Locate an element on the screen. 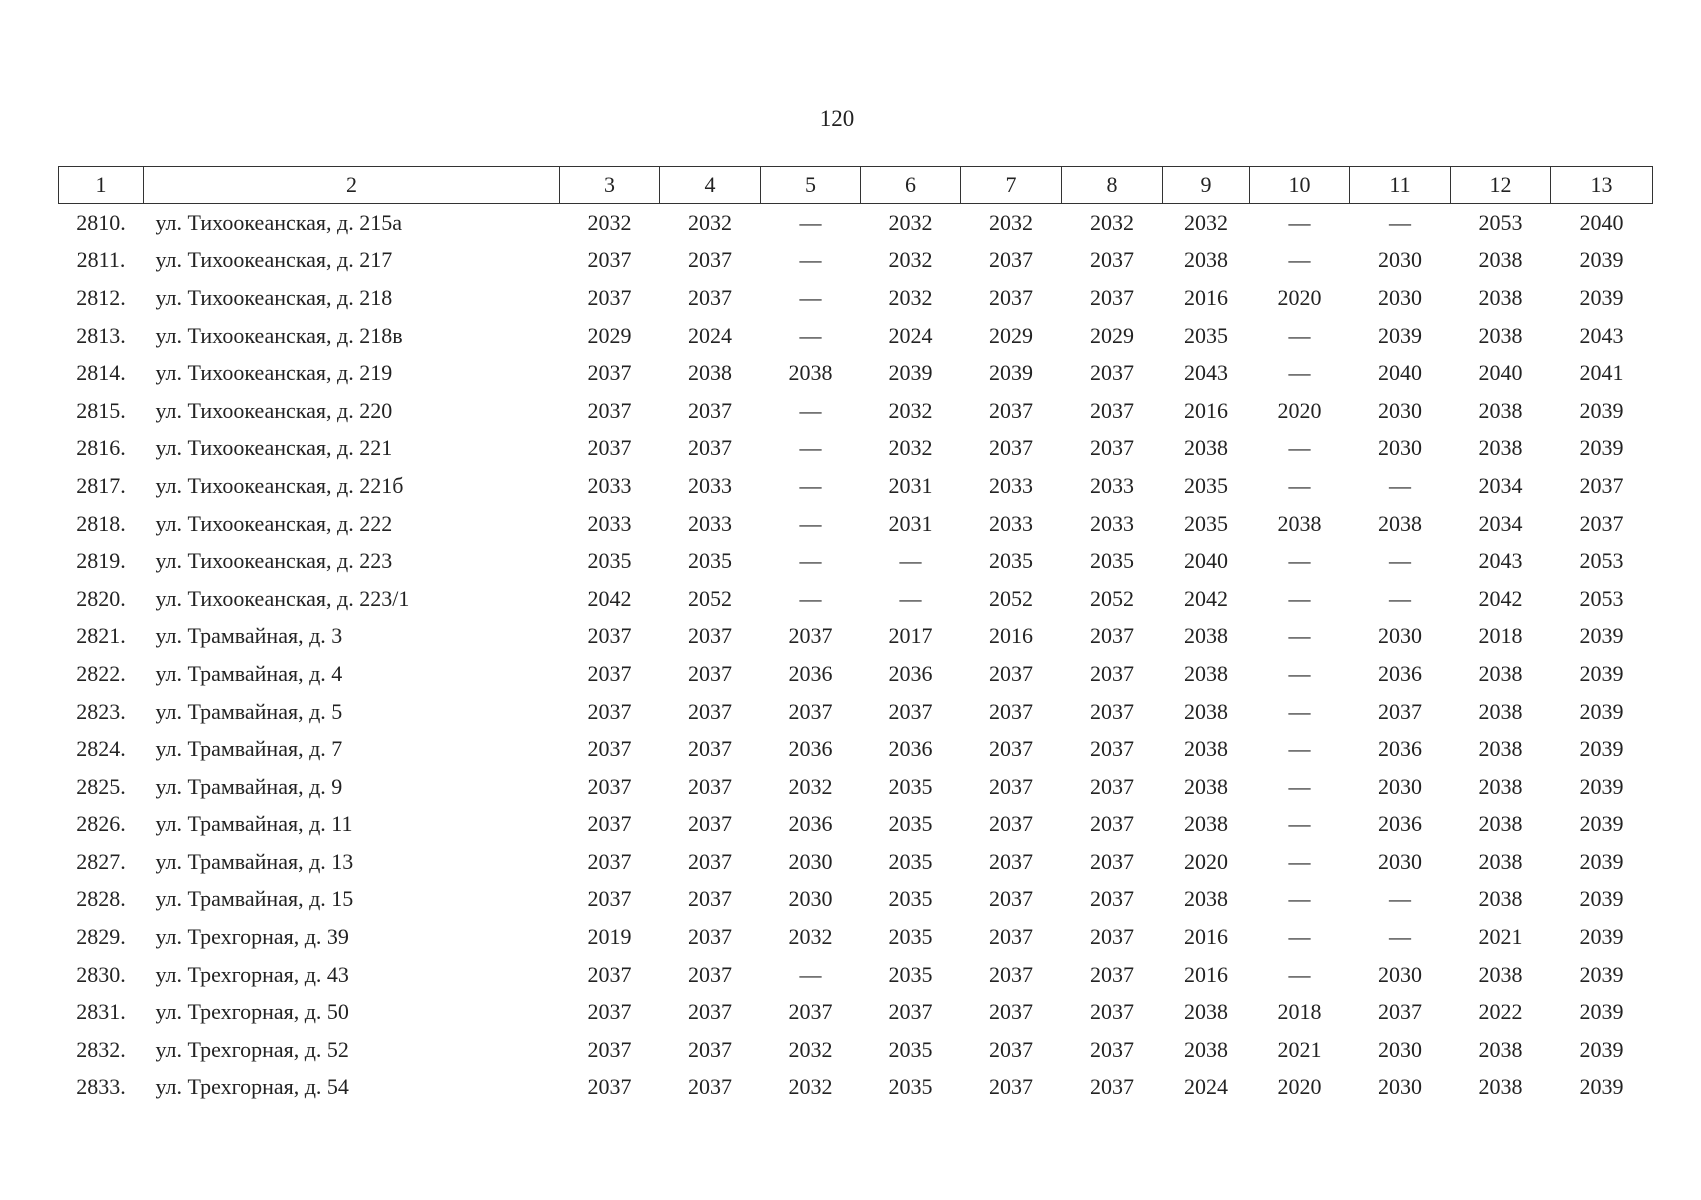 The image size is (1701, 1200). column-header: 7 is located at coordinates (1011, 185).